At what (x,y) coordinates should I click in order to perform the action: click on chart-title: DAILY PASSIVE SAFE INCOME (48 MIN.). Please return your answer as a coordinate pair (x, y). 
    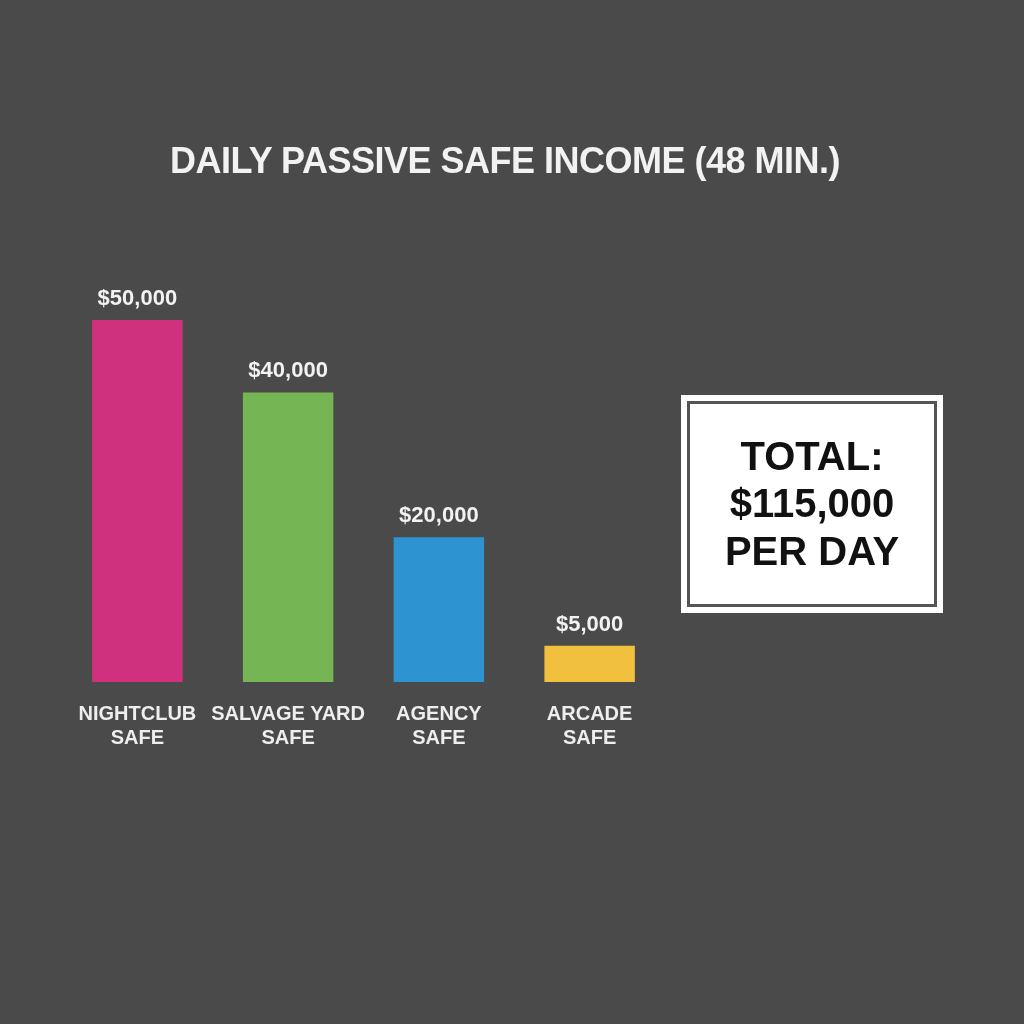
    Looking at the image, I should click on (505, 161).